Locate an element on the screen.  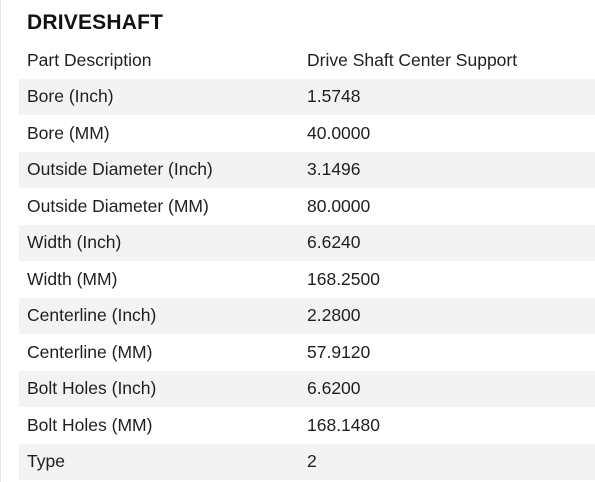
spec-row-bore-inch: Bore (Inch) 1.5748 is located at coordinates (307, 96).